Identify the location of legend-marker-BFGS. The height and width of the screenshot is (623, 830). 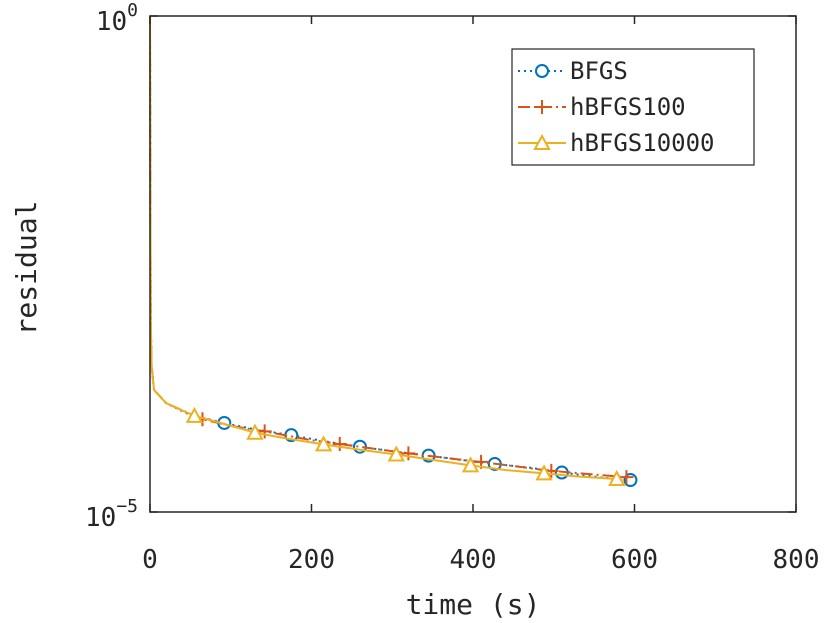
(542, 71).